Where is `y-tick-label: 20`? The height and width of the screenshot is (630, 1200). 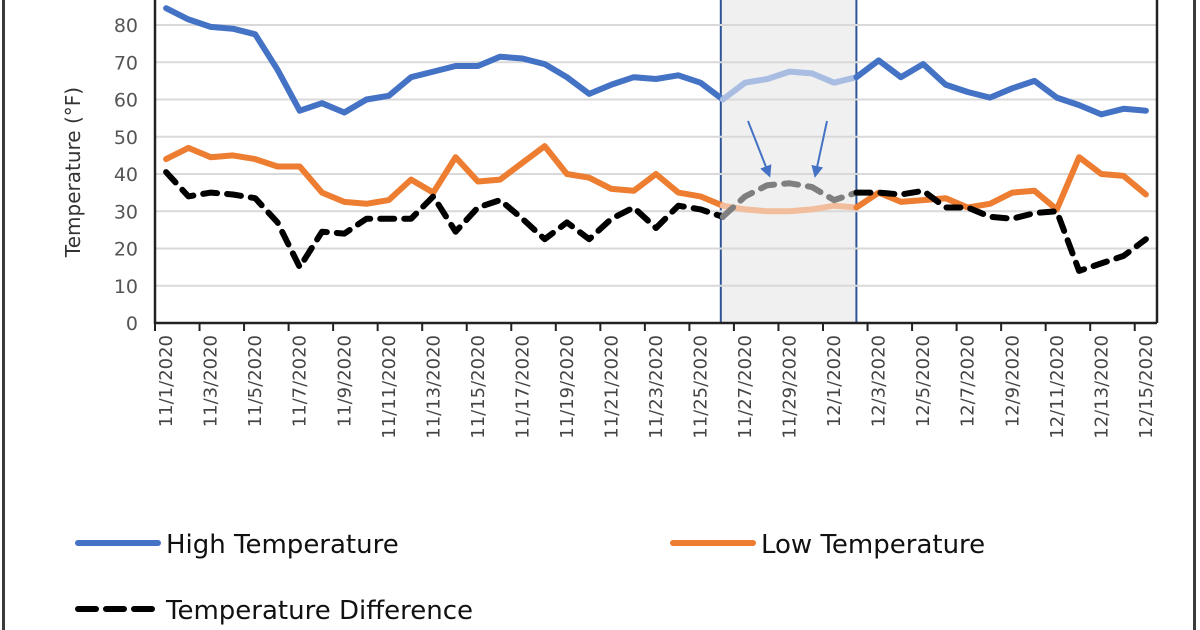 y-tick-label: 20 is located at coordinates (126, 250).